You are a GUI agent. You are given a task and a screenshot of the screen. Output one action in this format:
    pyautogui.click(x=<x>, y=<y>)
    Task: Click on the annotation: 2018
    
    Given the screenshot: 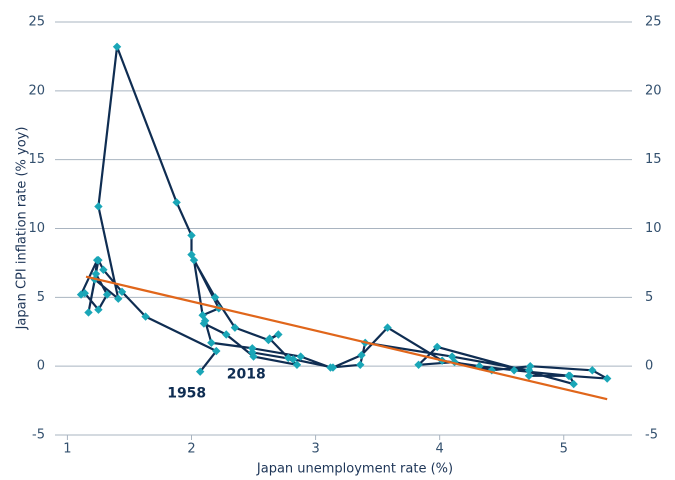 What is the action you would take?
    pyautogui.click(x=246, y=374)
    